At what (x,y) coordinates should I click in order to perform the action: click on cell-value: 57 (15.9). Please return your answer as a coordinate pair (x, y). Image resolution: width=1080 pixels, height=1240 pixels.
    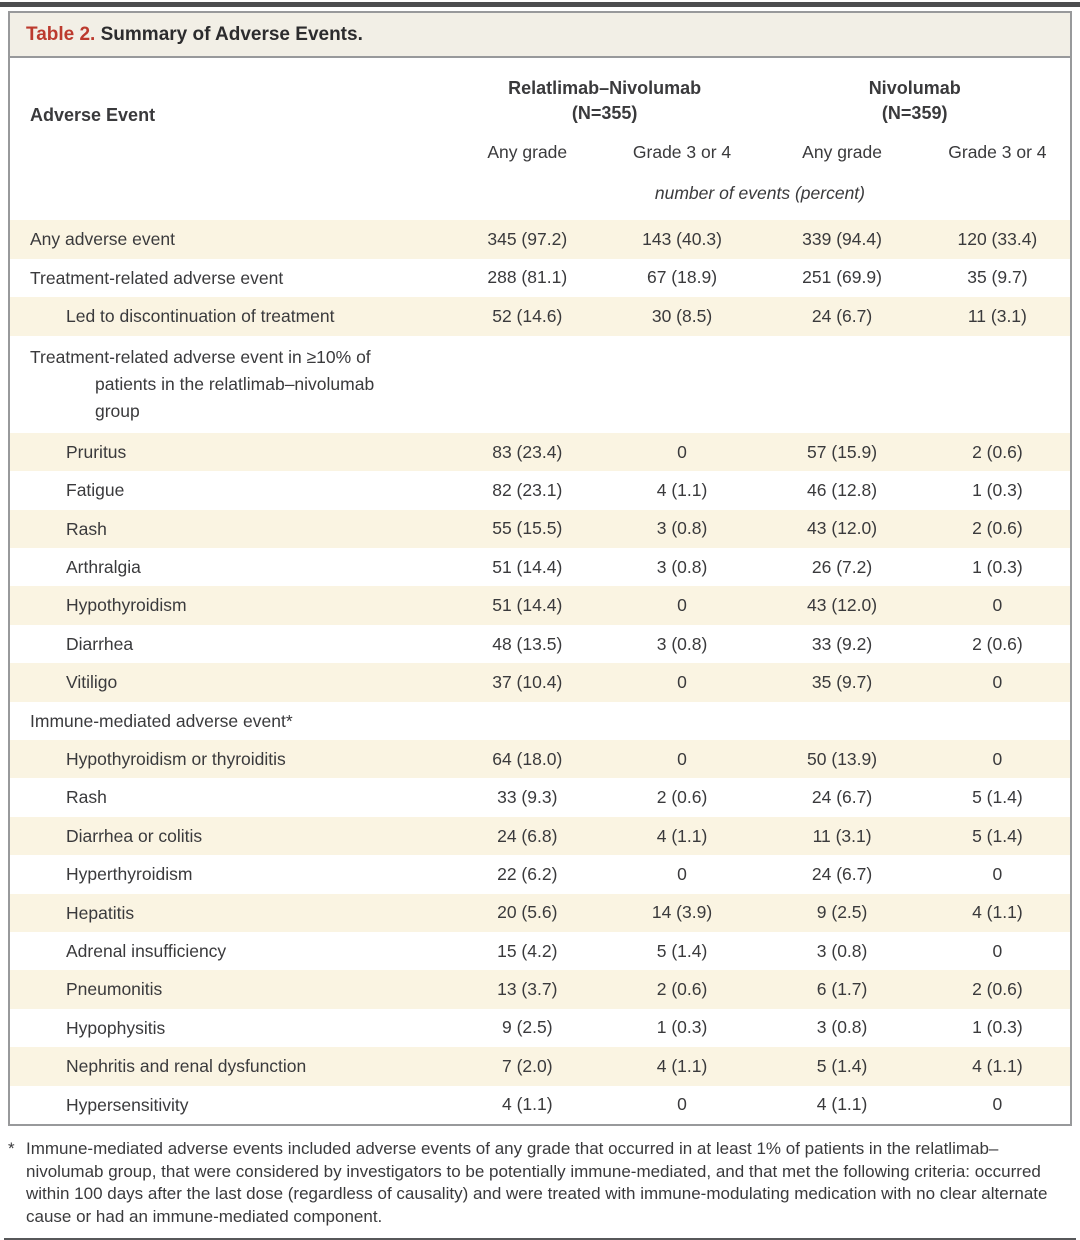
    Looking at the image, I should click on (842, 451).